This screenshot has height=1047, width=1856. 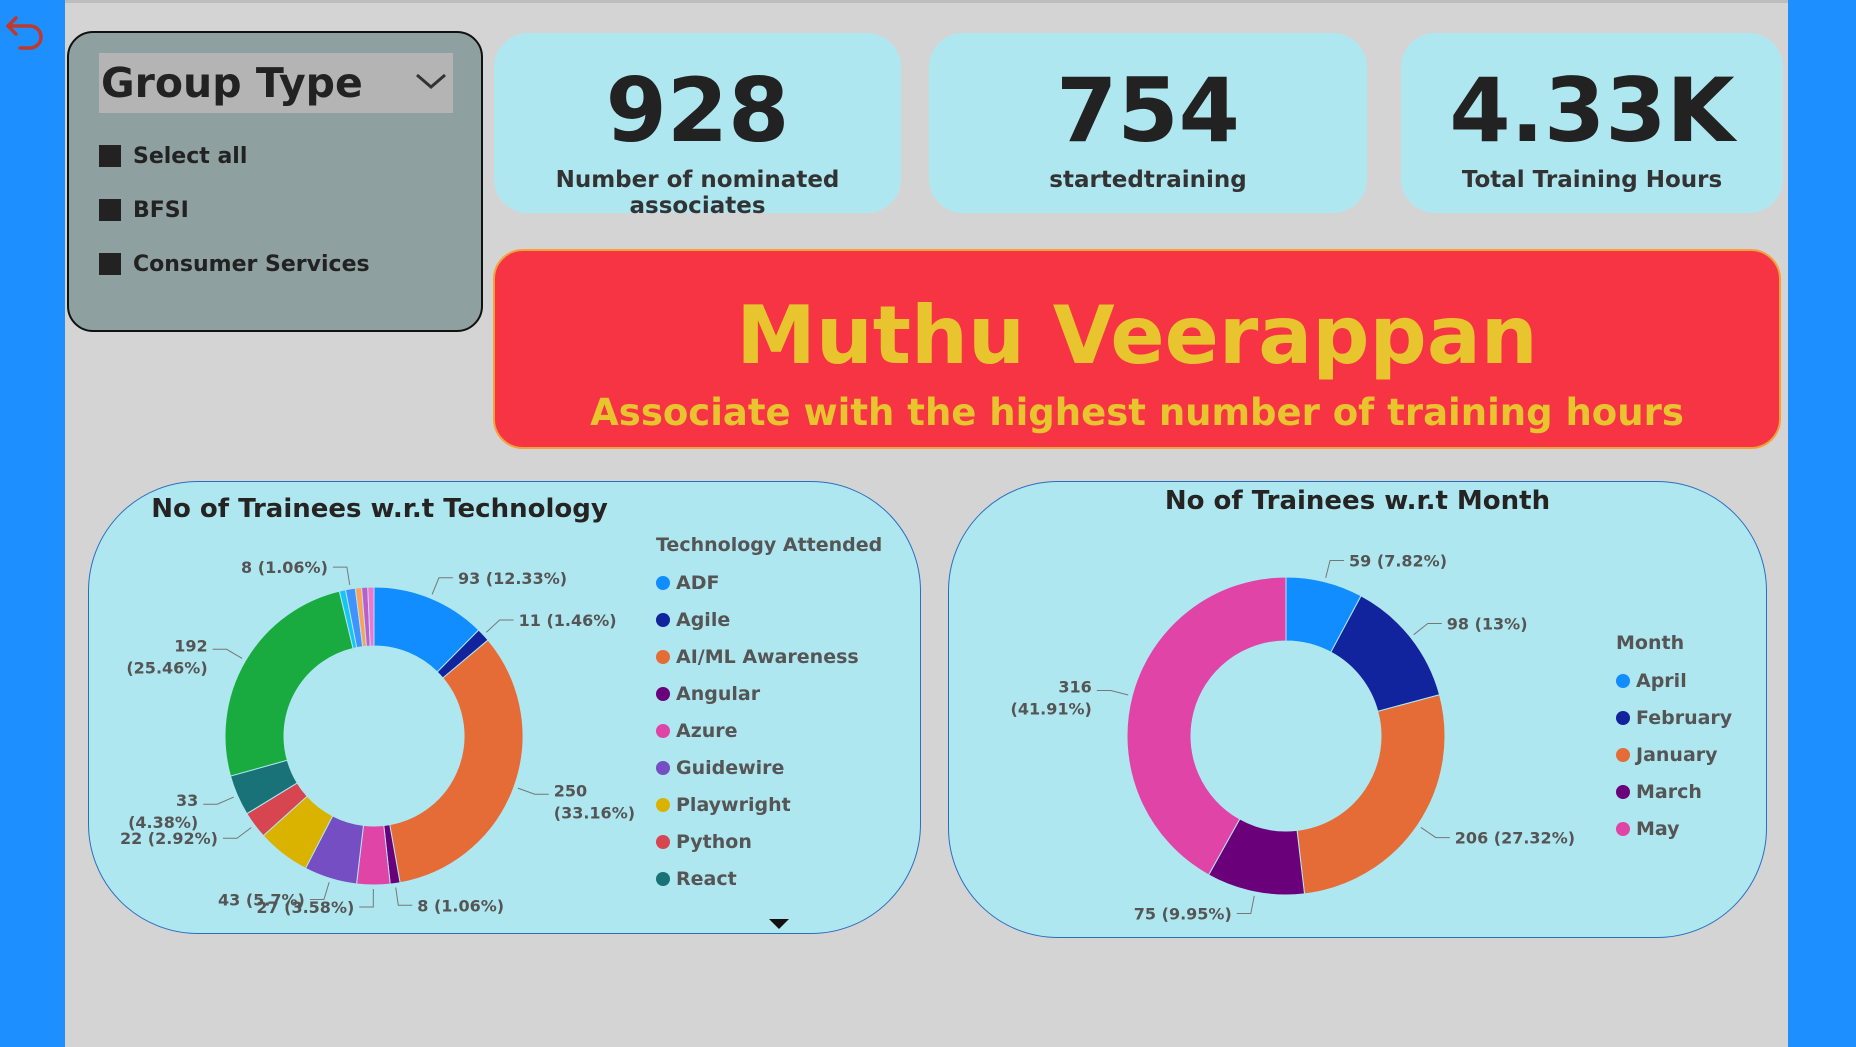 I want to click on legend-item-april: April, so click(x=1674, y=680).